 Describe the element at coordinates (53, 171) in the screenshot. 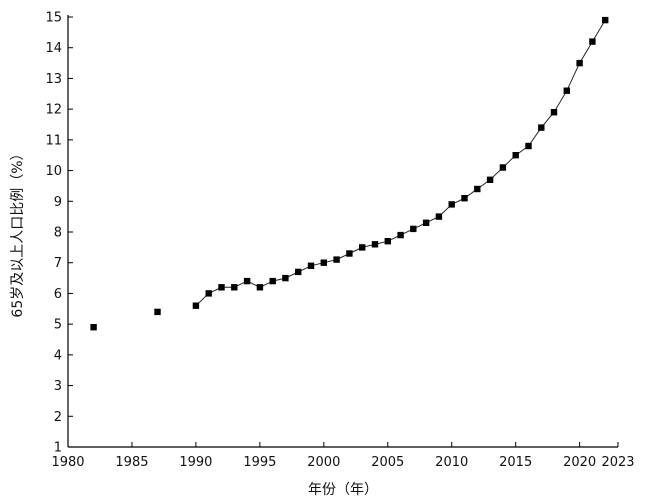

I see `y-tick-label: 10` at that location.